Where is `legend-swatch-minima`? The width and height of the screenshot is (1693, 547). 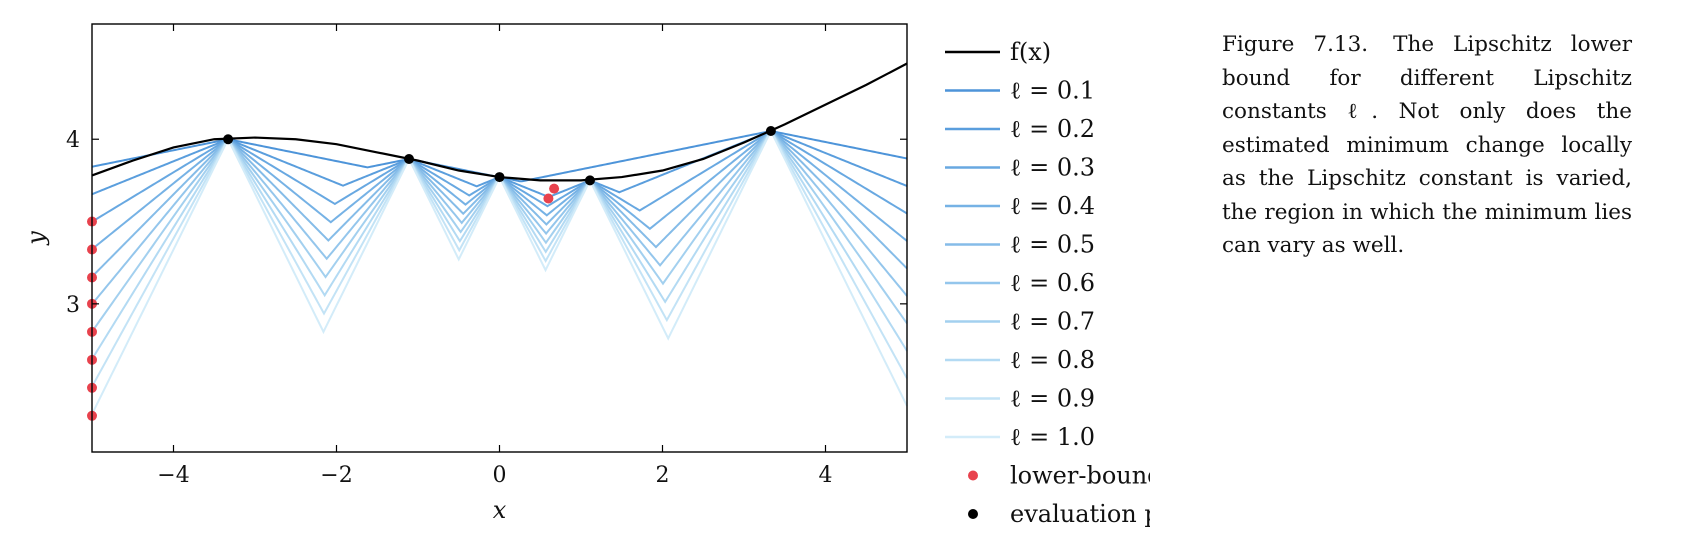 legend-swatch-minima is located at coordinates (973, 475).